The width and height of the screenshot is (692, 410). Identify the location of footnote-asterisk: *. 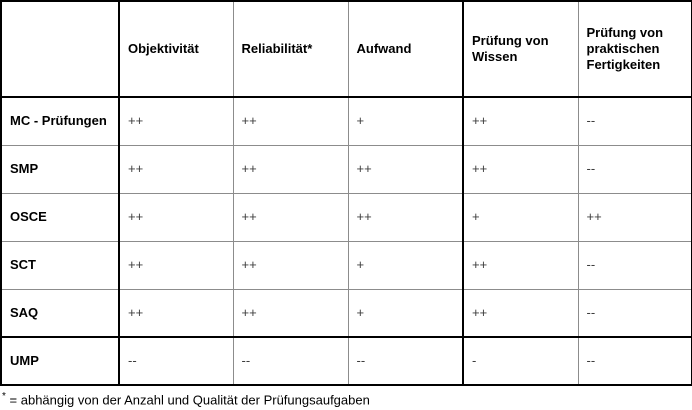
(4, 396).